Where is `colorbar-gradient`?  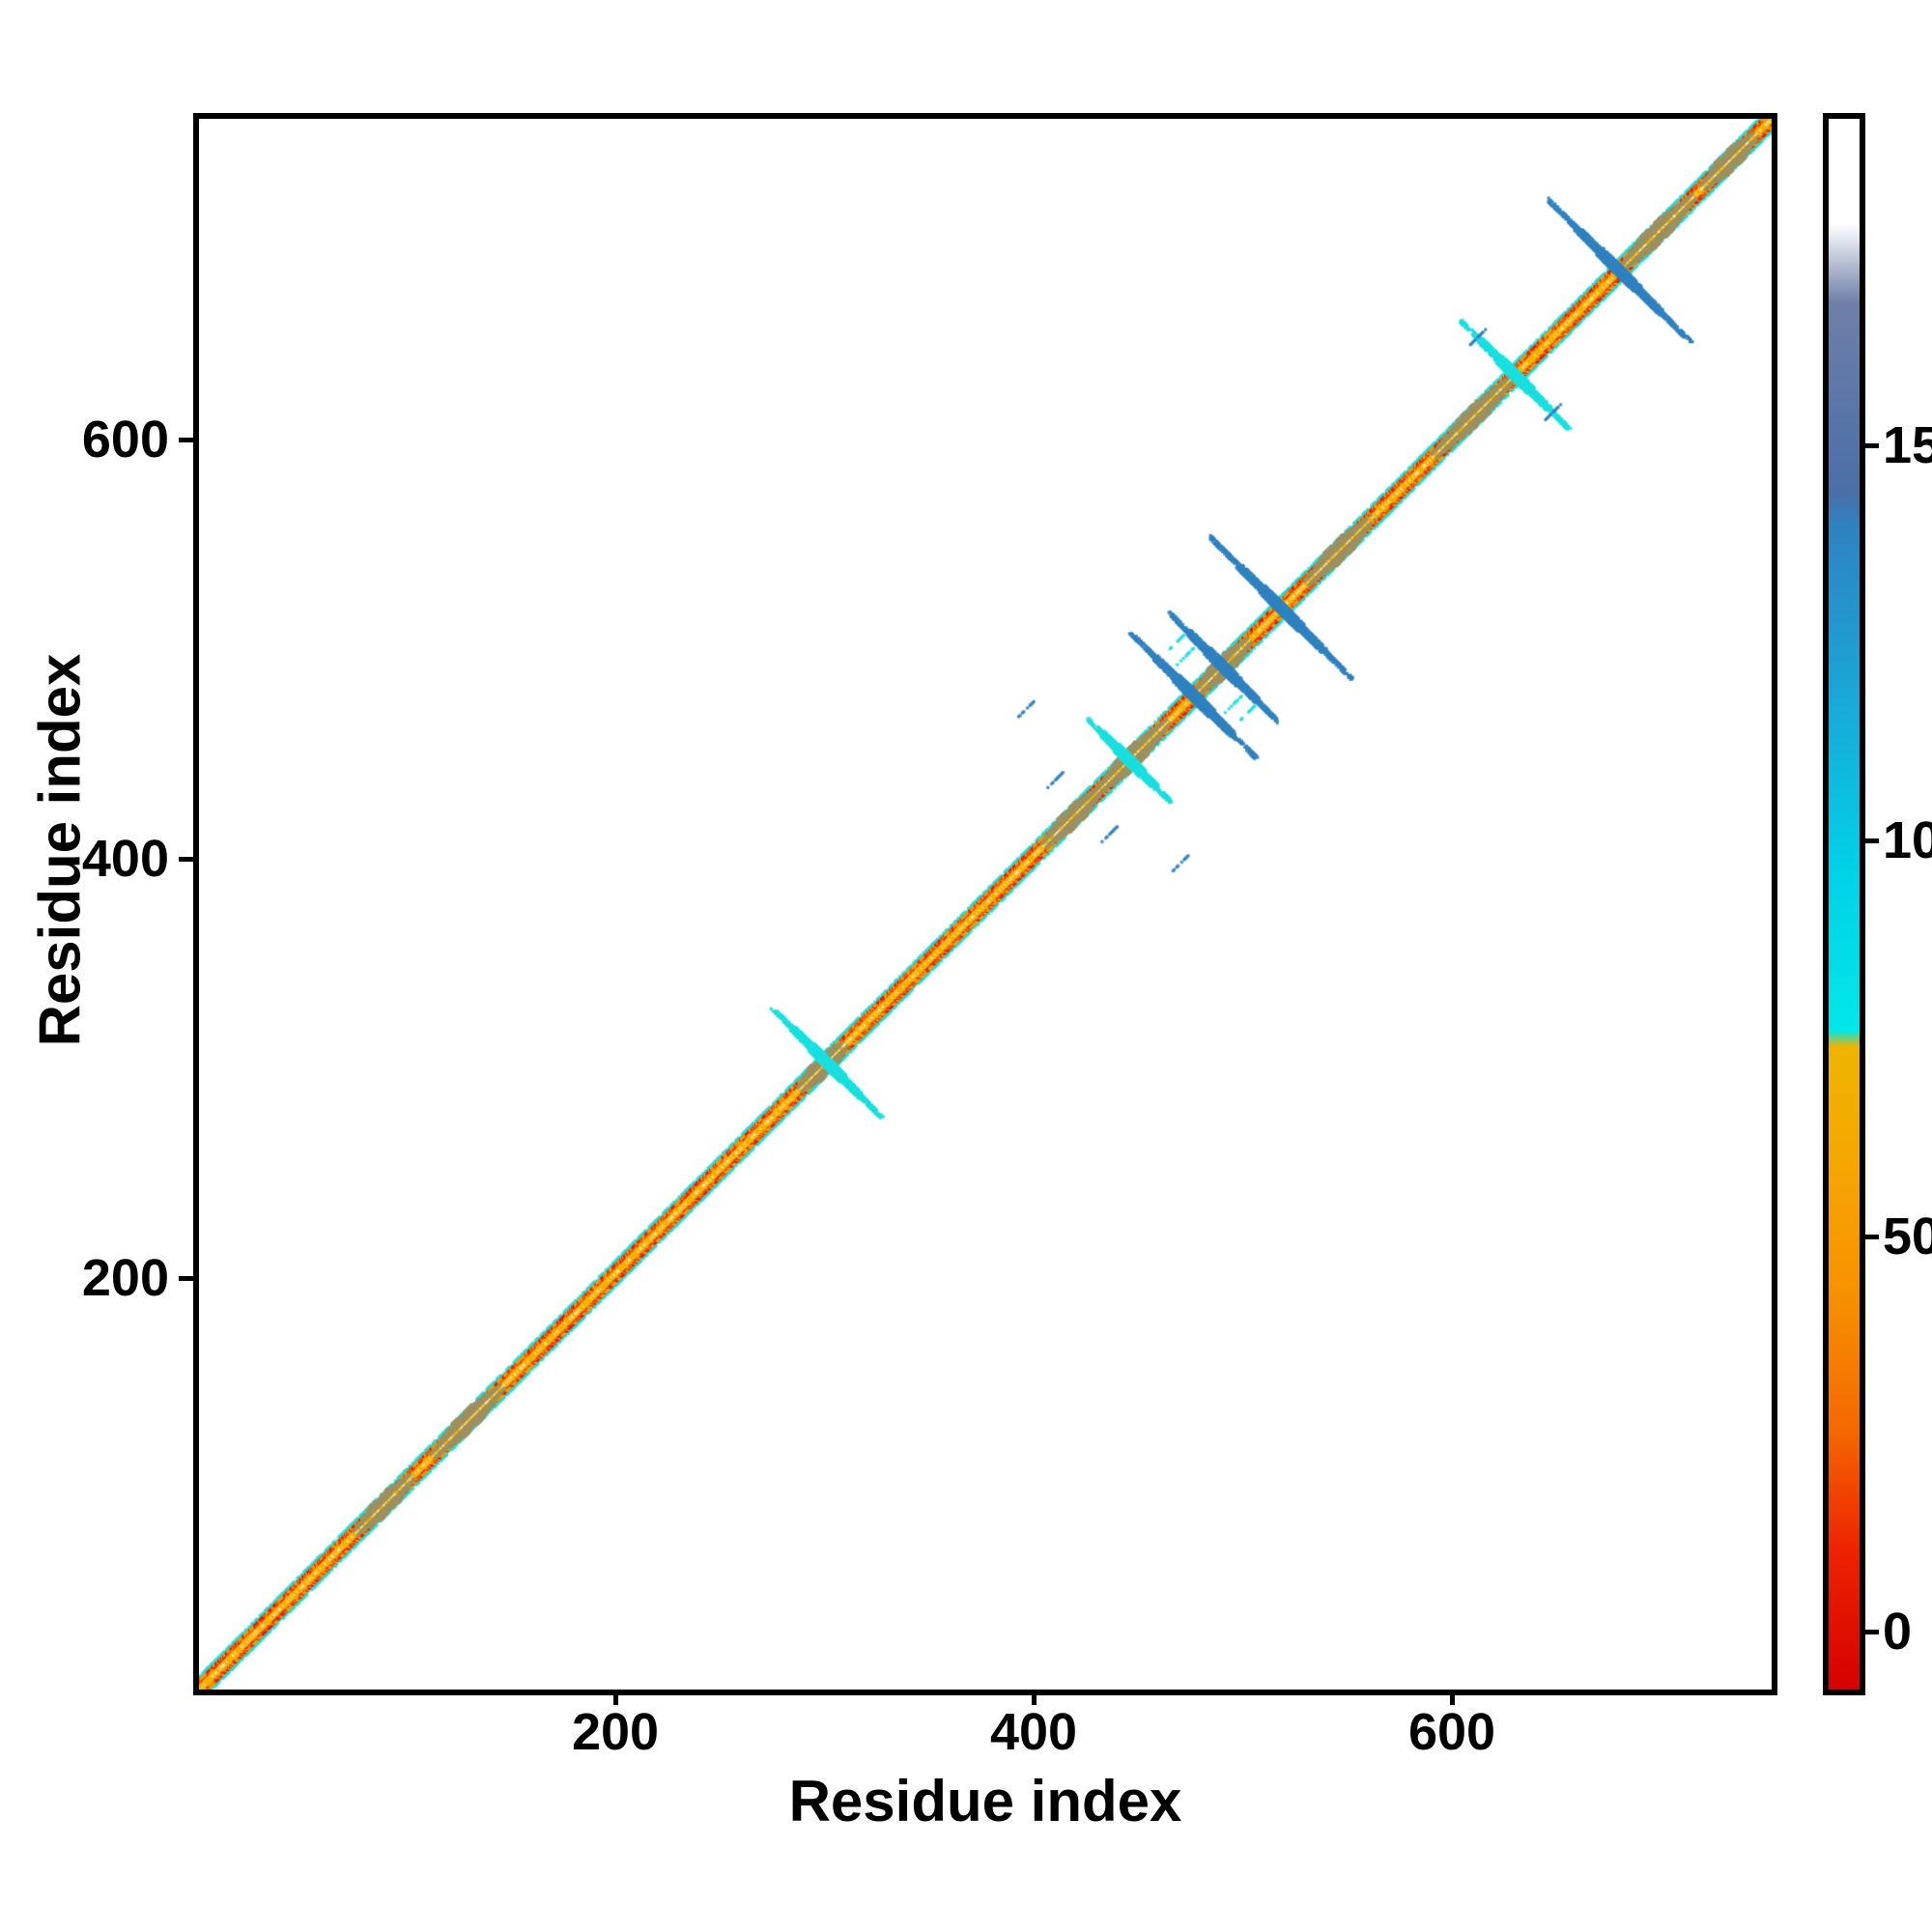 colorbar-gradient is located at coordinates (1844, 904).